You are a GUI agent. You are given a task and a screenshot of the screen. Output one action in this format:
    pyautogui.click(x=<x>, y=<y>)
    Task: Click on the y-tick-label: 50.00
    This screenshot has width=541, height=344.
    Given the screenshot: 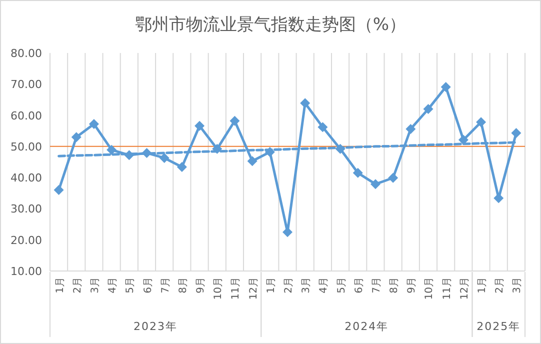 What is the action you would take?
    pyautogui.click(x=26, y=147)
    